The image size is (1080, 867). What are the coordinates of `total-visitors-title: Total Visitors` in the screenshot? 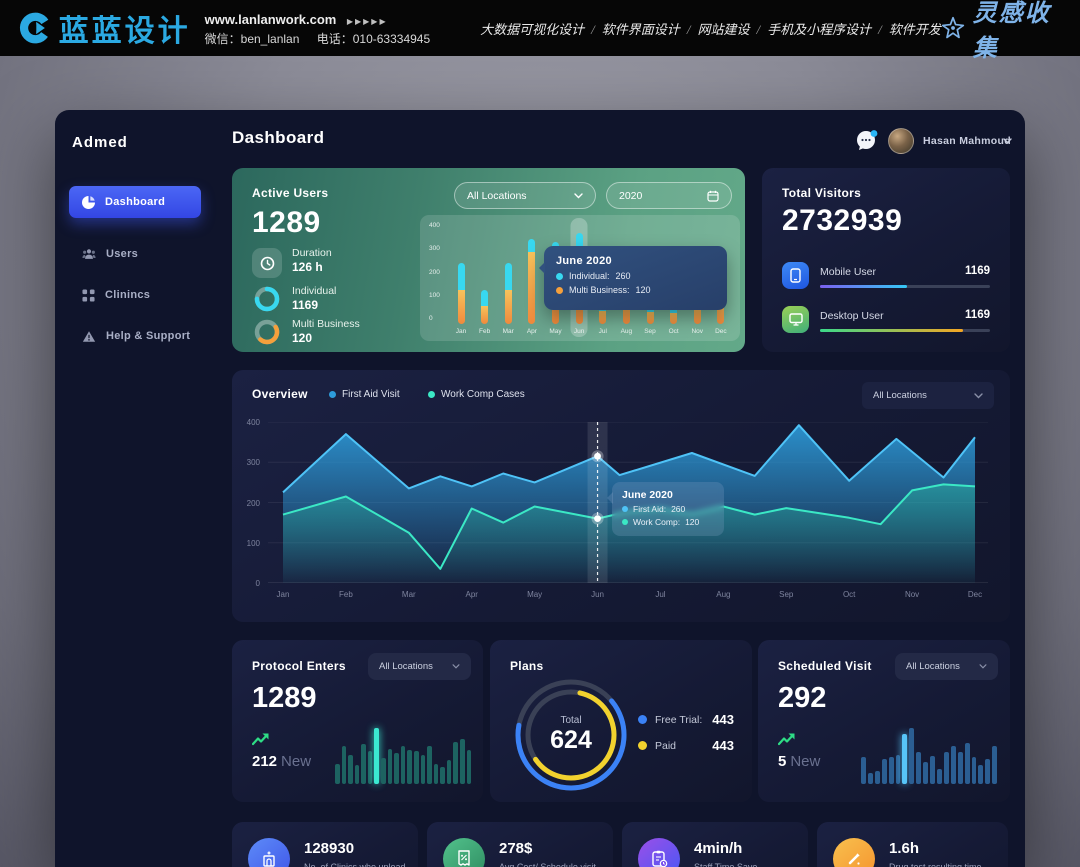 It's located at (822, 193).